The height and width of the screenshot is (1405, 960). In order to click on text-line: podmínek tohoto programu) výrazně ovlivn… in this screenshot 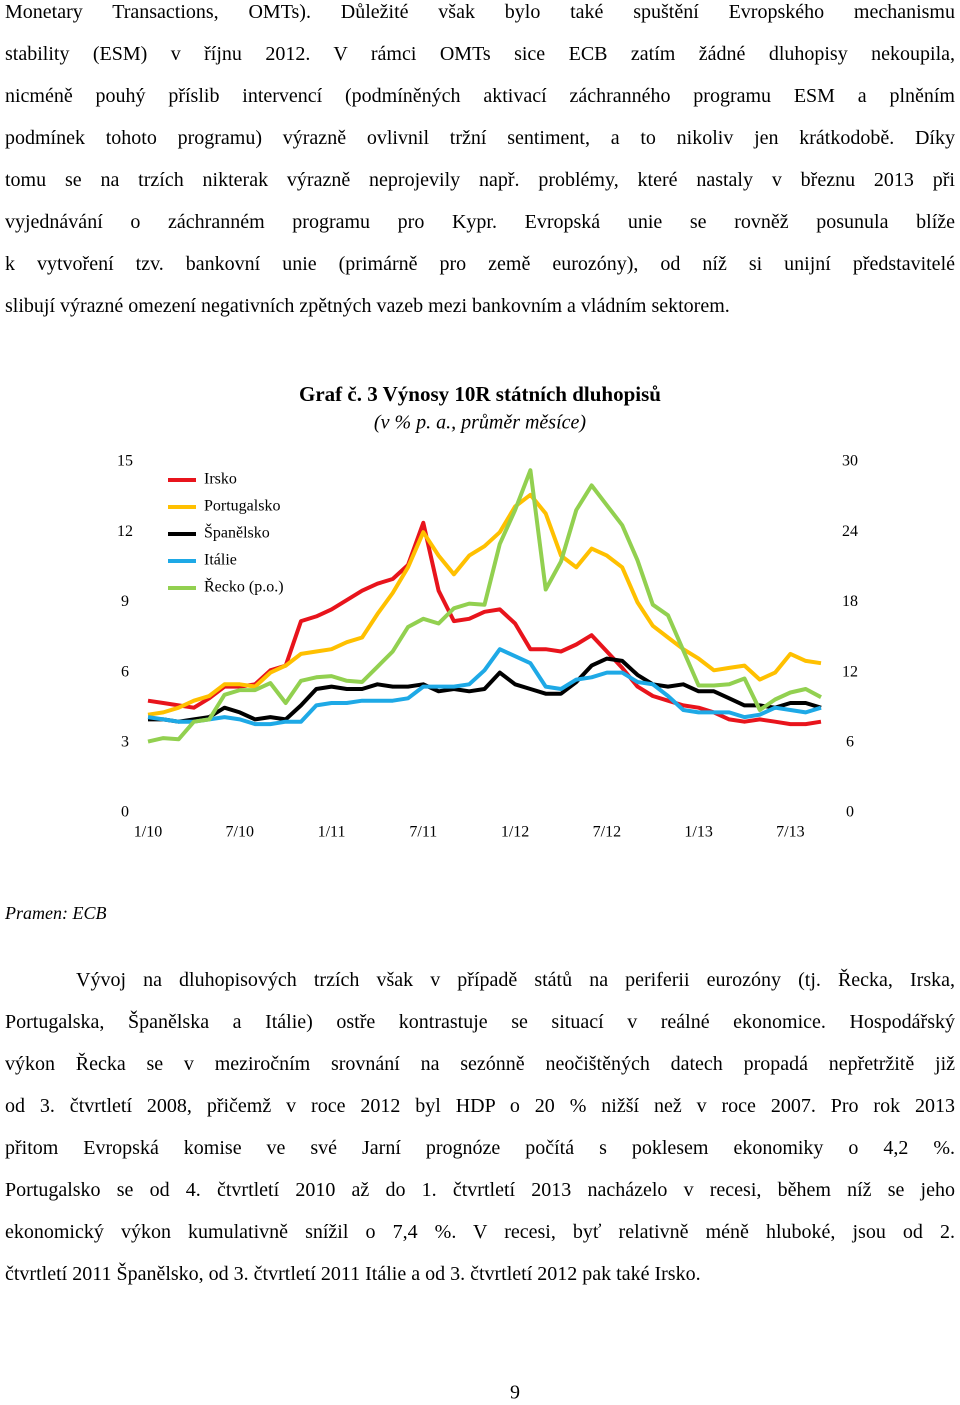, I will do `click(480, 138)`.